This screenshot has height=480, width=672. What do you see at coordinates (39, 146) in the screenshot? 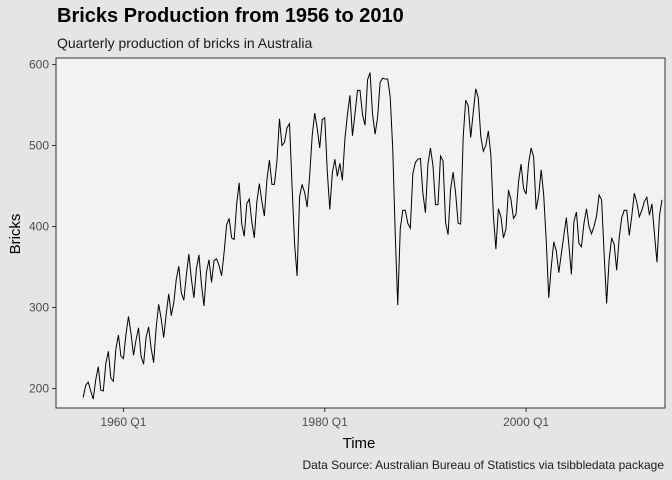
I see `y-tick-label: 500` at bounding box center [39, 146].